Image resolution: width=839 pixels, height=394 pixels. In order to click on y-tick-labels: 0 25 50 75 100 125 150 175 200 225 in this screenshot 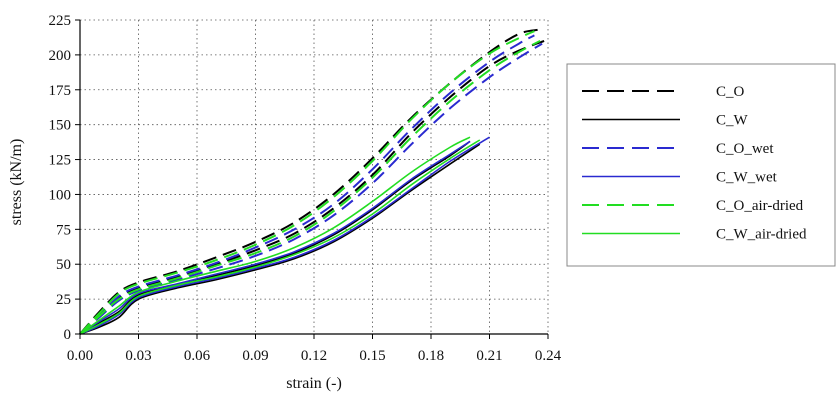, I will do `click(60, 178)`.